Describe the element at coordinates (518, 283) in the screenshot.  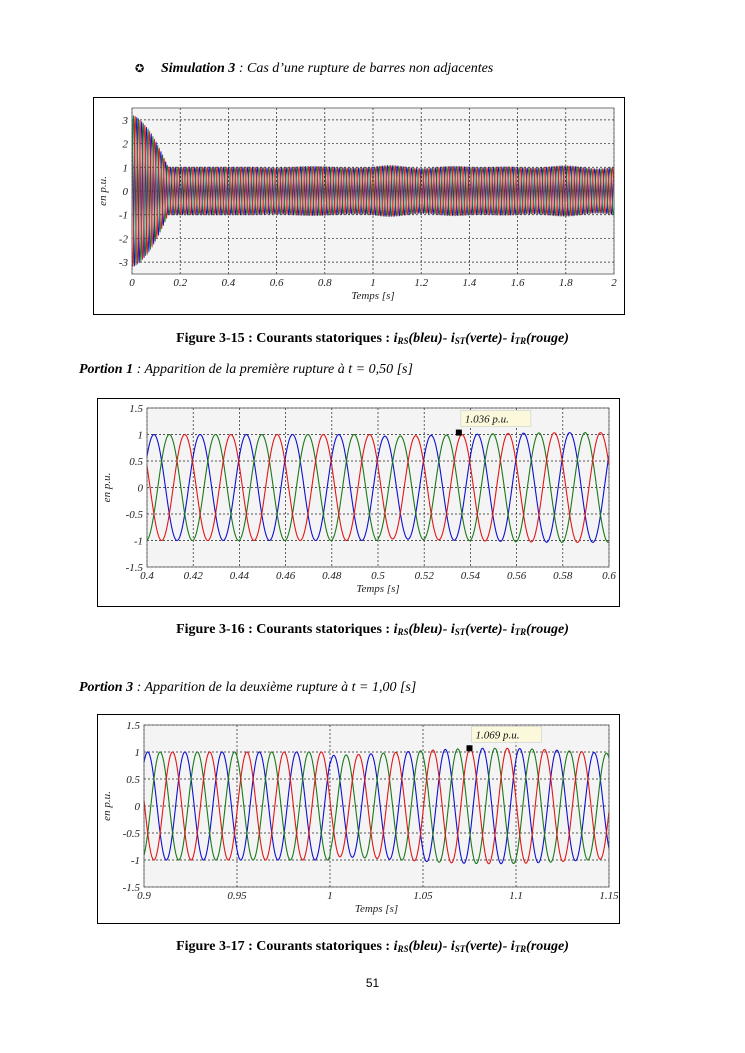
I see `x-tick-label: 1.6` at that location.